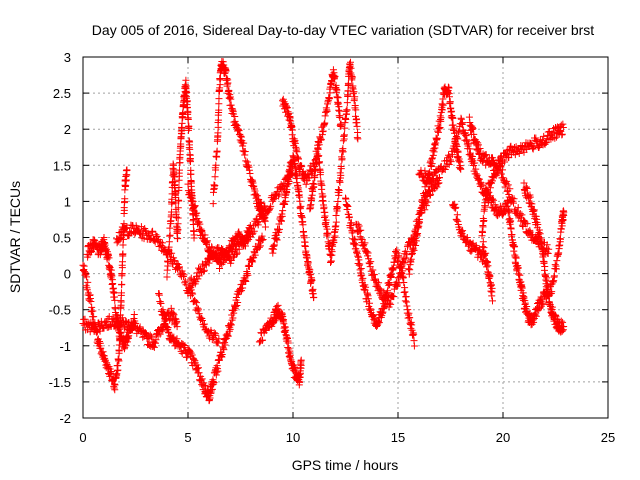  What do you see at coordinates (62, 93) in the screenshot?
I see `y-tick-label: 2.5` at bounding box center [62, 93].